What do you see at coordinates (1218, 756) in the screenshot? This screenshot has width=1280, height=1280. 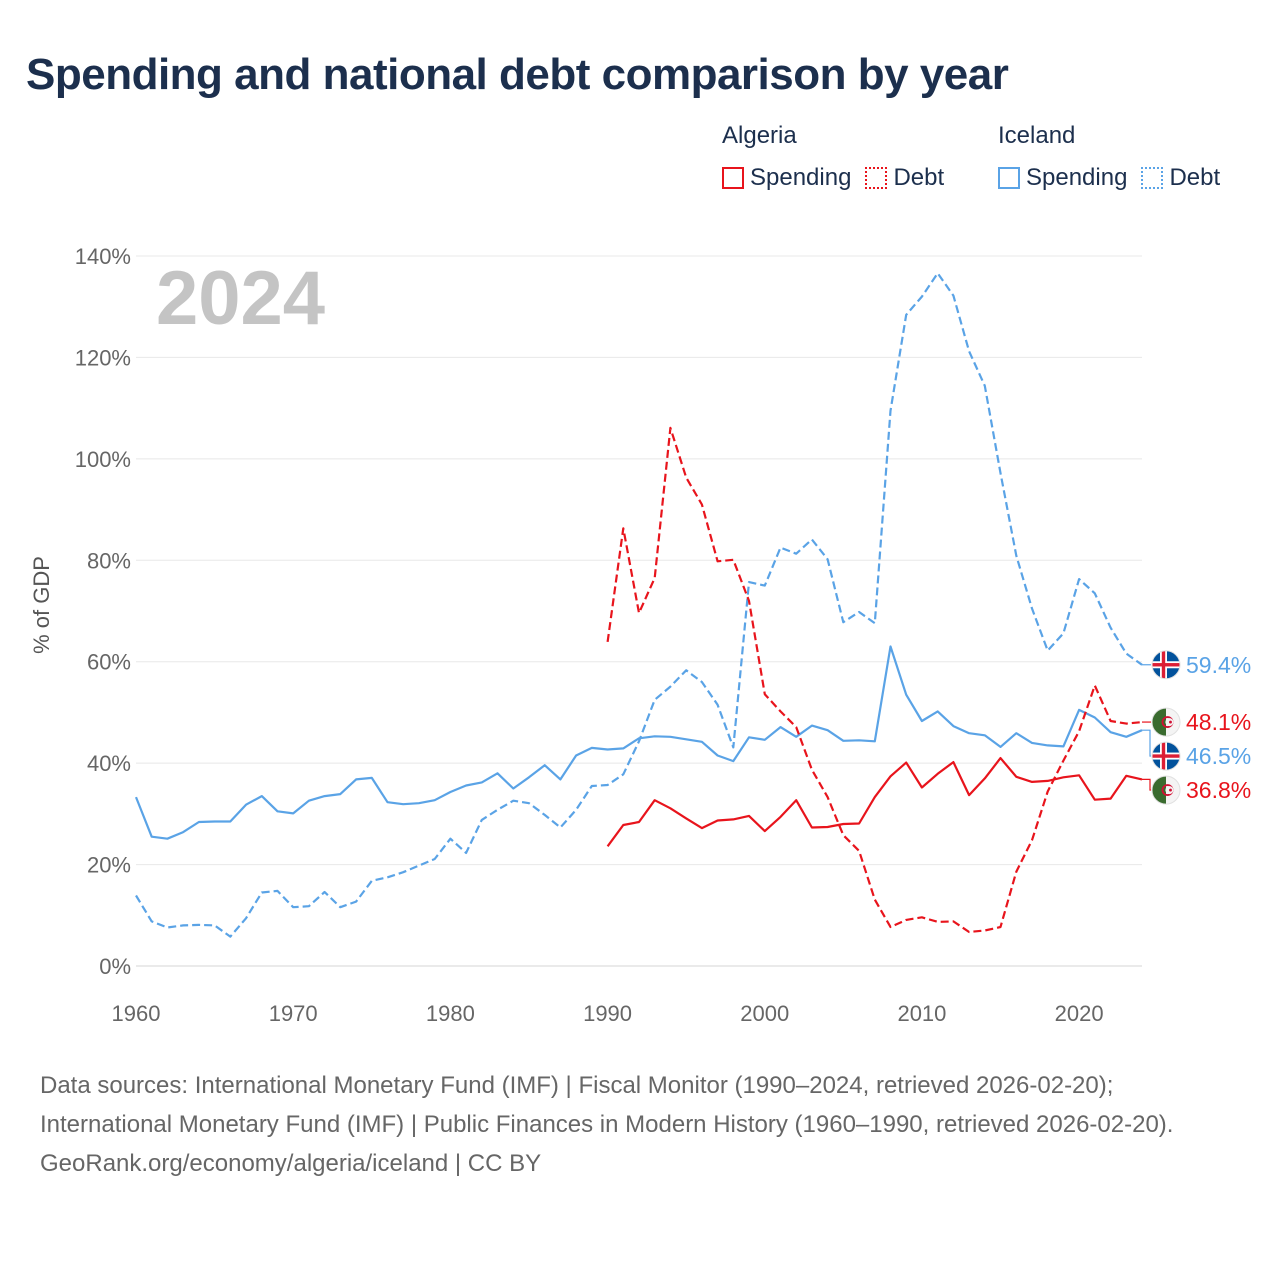 I see `end-label-value: 46.5%` at bounding box center [1218, 756].